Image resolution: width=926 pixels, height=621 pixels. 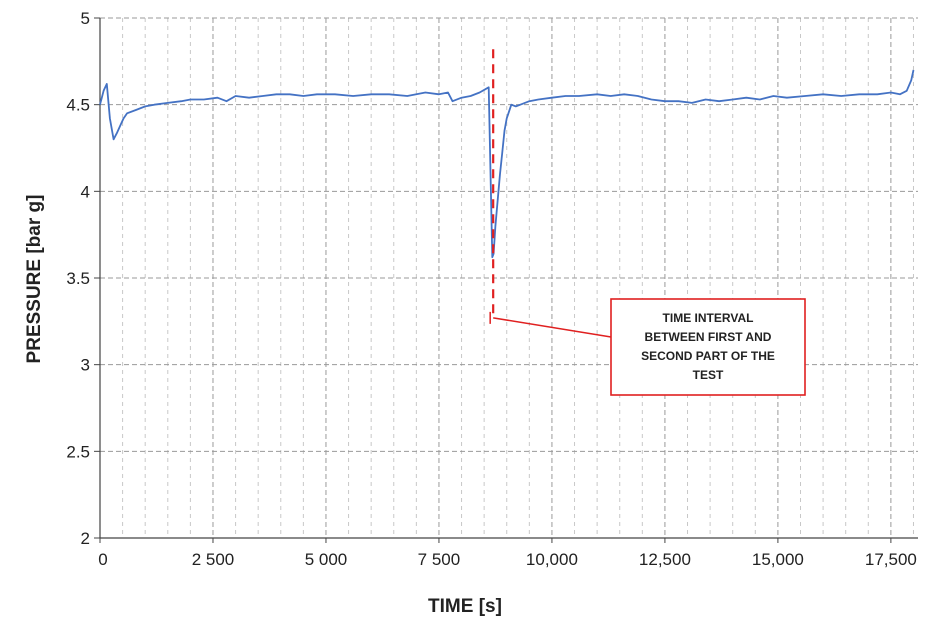 I want to click on y-tick-label: 3.5, so click(x=78, y=278).